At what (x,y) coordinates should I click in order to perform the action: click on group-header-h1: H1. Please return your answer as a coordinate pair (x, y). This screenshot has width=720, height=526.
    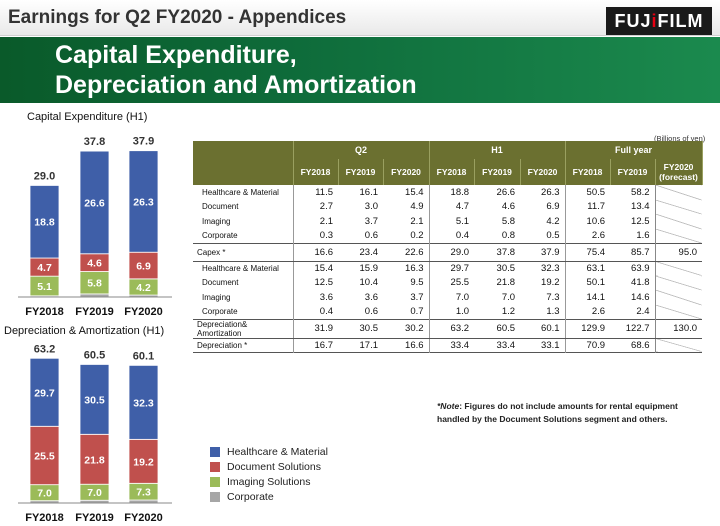
    Looking at the image, I should click on (497, 150).